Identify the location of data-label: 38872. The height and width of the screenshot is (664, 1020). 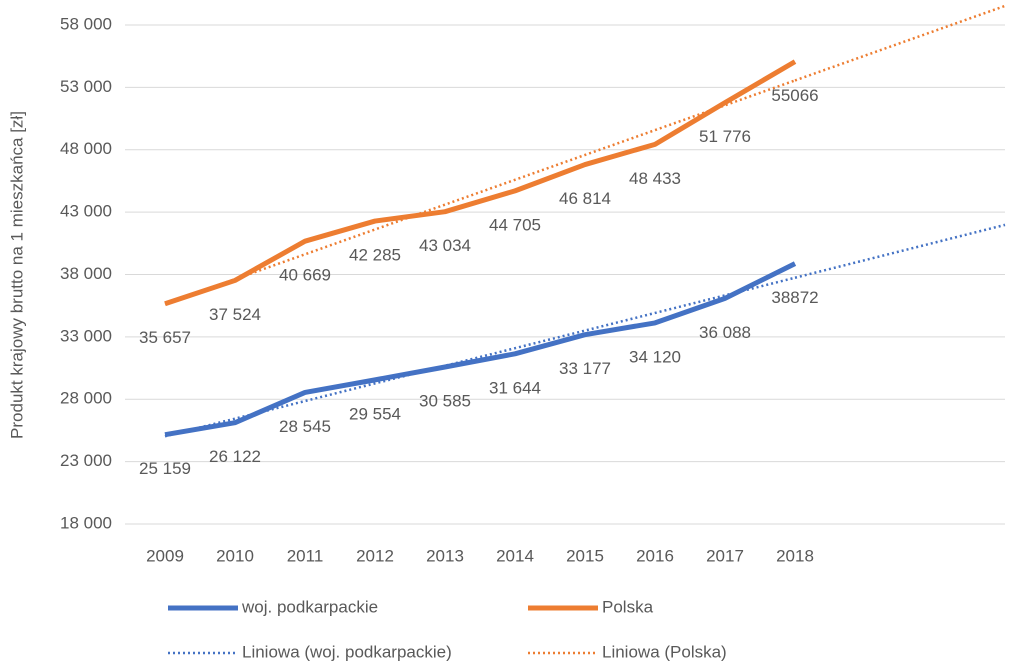
(794, 297).